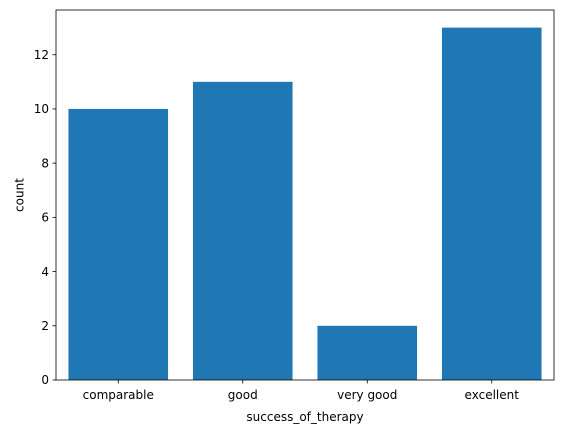  I want to click on x-tick-label: comparable, so click(118, 395).